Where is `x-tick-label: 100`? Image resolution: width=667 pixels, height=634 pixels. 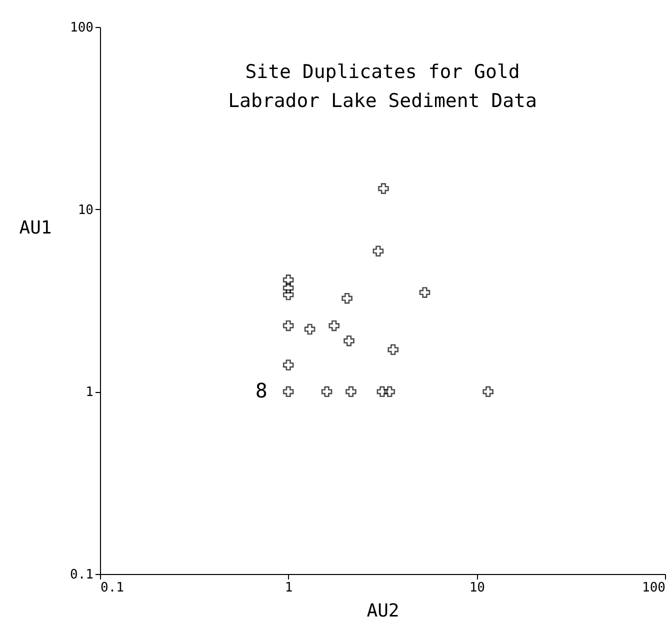 x-tick-label: 100 is located at coordinates (654, 588).